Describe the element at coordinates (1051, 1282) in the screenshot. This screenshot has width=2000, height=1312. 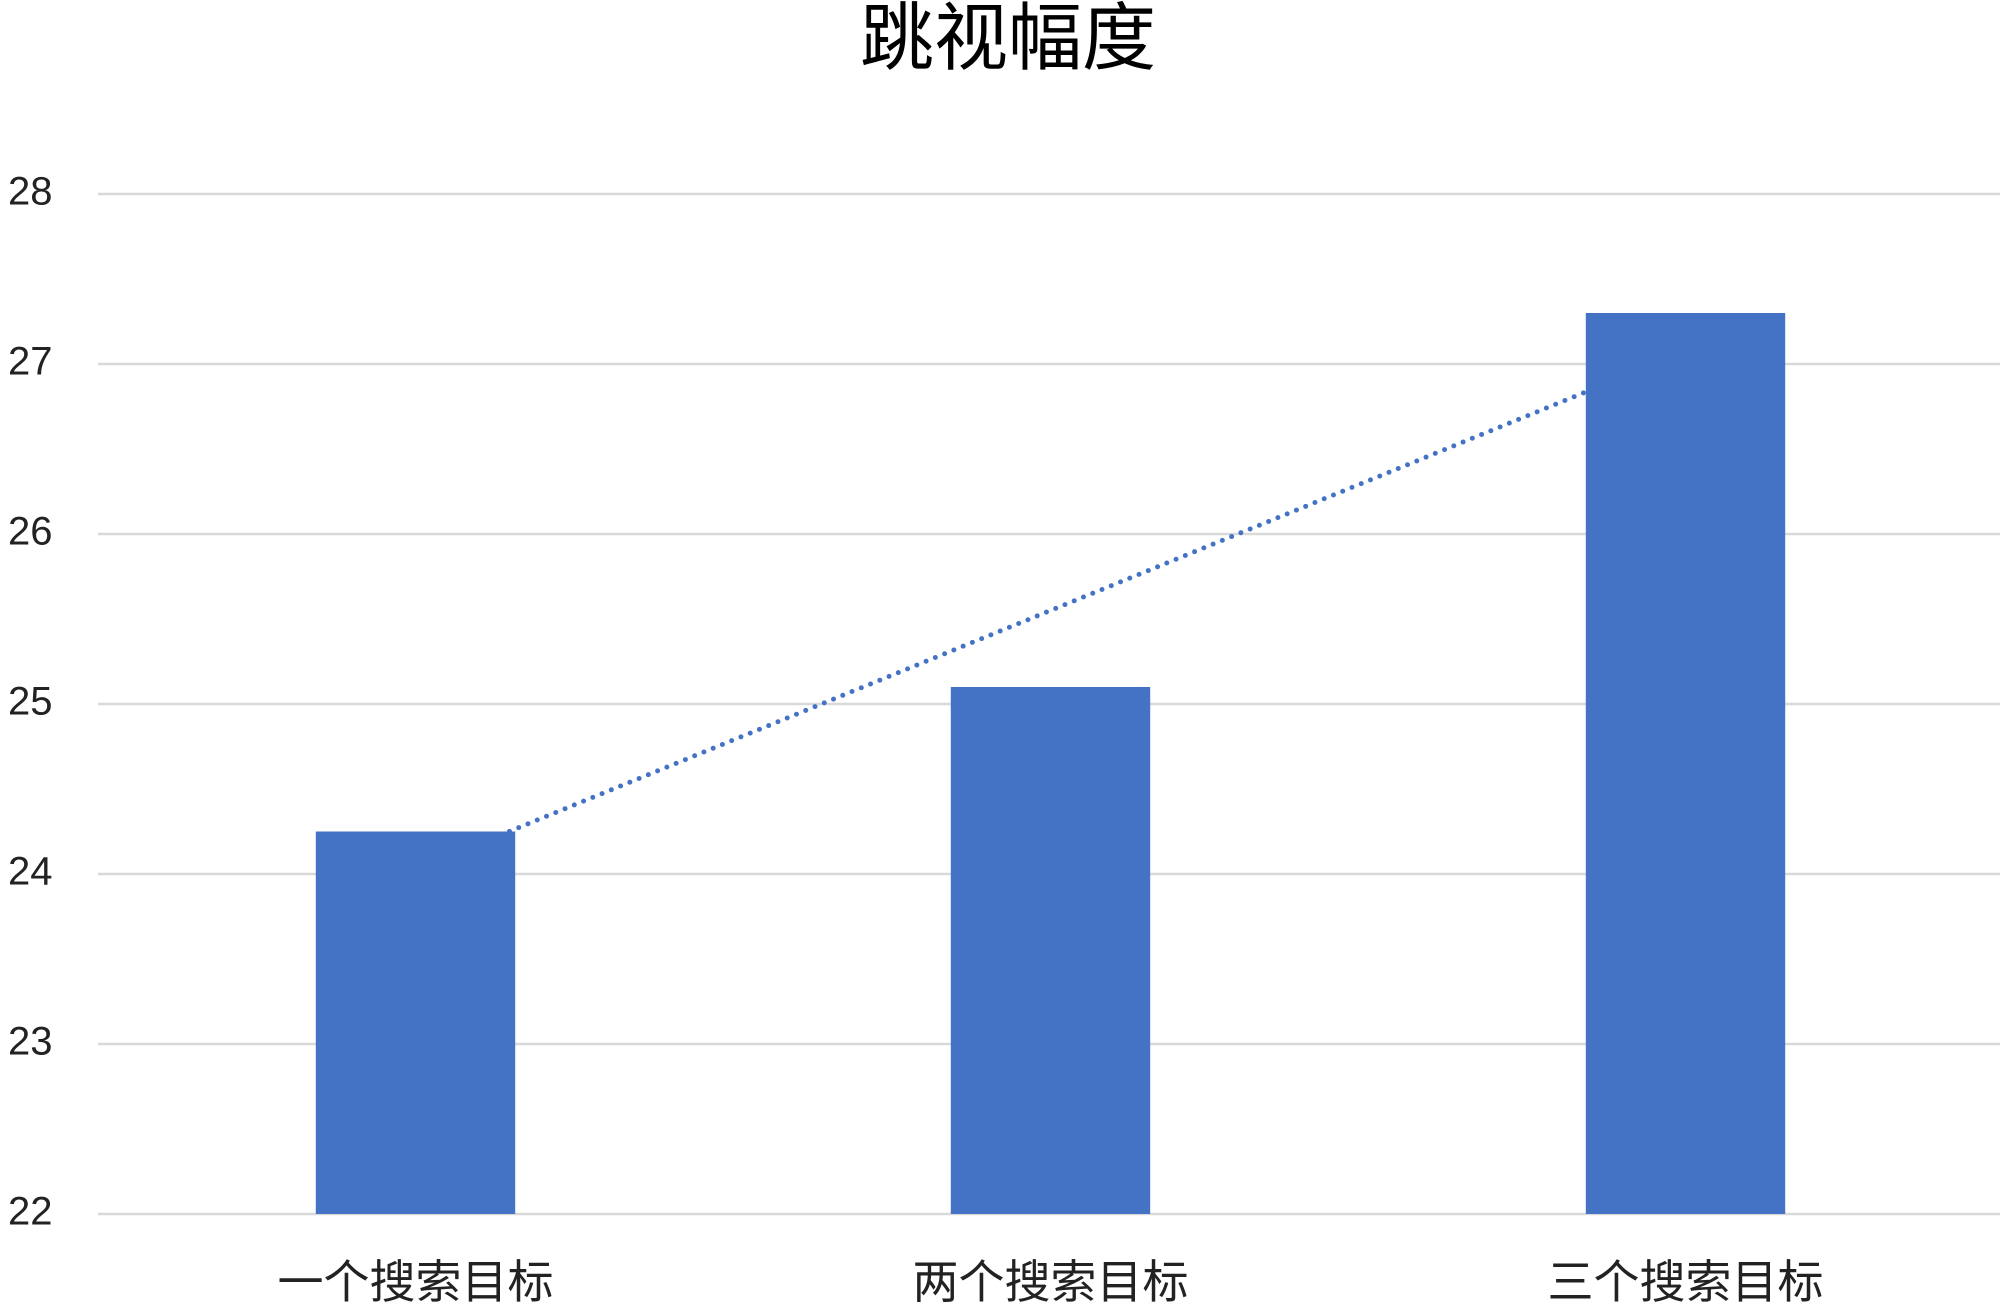
I see `x-tick-label: 两个搜索目标` at that location.